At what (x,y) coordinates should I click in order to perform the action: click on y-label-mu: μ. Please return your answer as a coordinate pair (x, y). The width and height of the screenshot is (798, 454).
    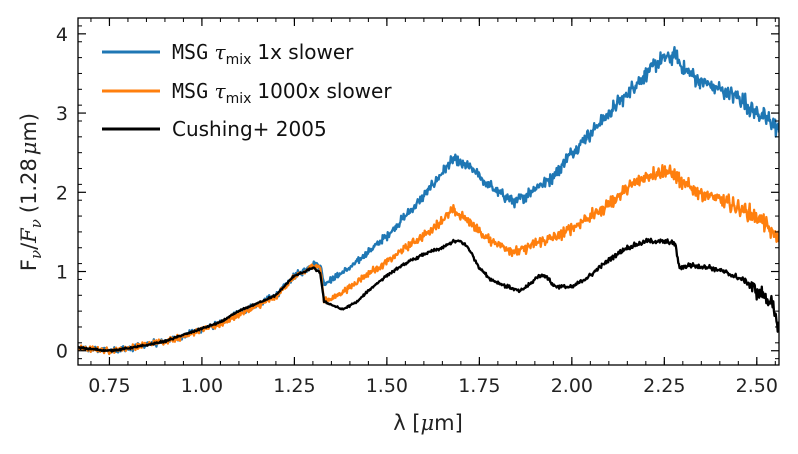
    Looking at the image, I should click on (29, 149).